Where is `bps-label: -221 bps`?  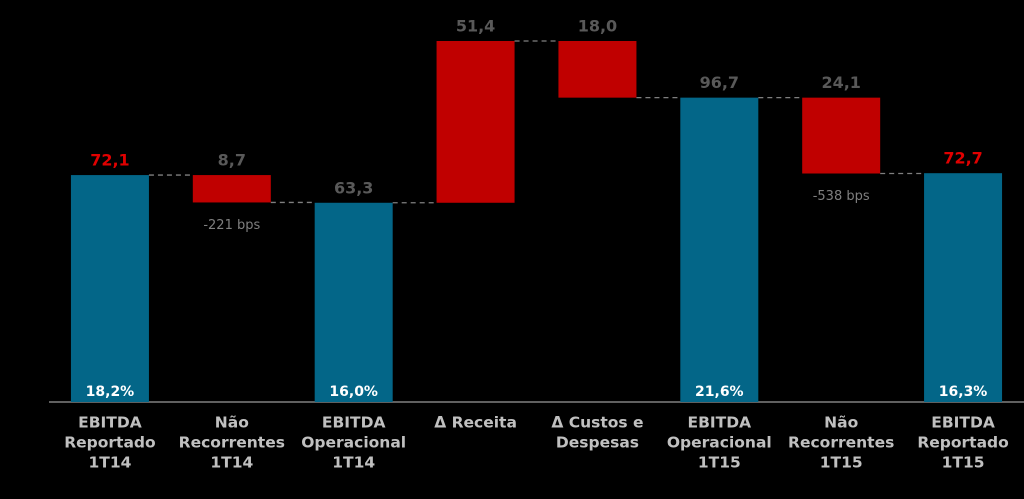
bps-label: -221 bps is located at coordinates (231, 225).